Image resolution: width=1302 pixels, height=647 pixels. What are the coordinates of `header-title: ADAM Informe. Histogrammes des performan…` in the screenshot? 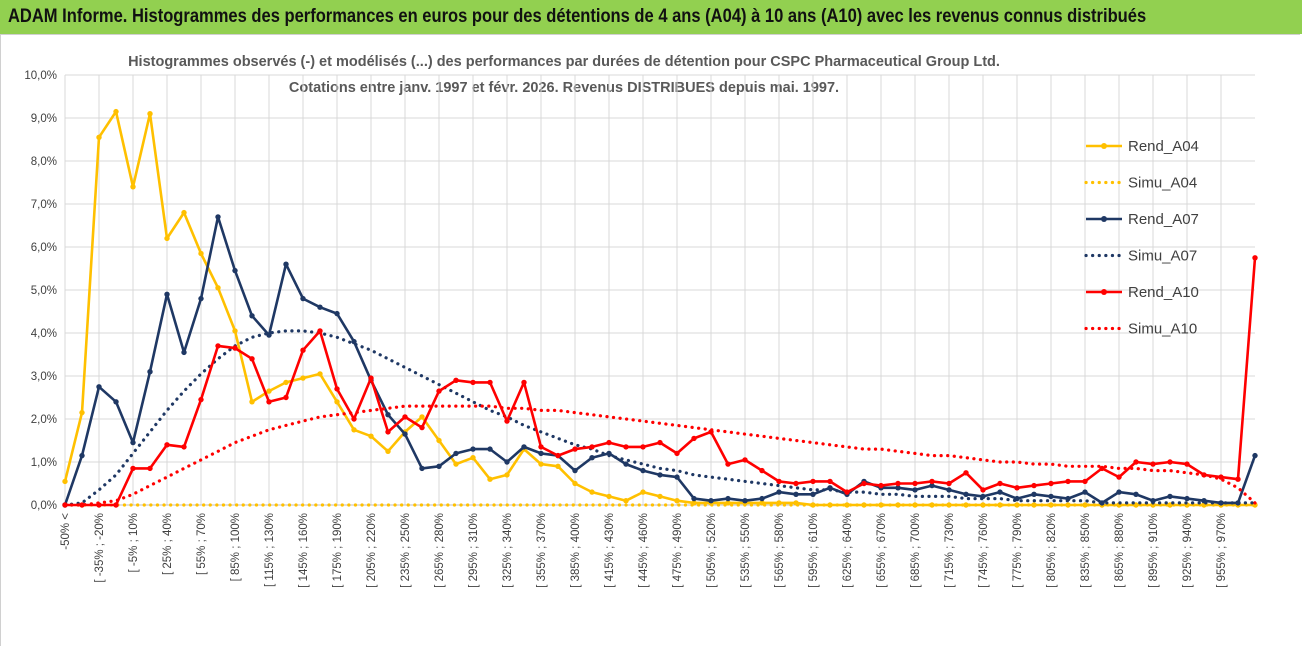 It's located at (577, 16).